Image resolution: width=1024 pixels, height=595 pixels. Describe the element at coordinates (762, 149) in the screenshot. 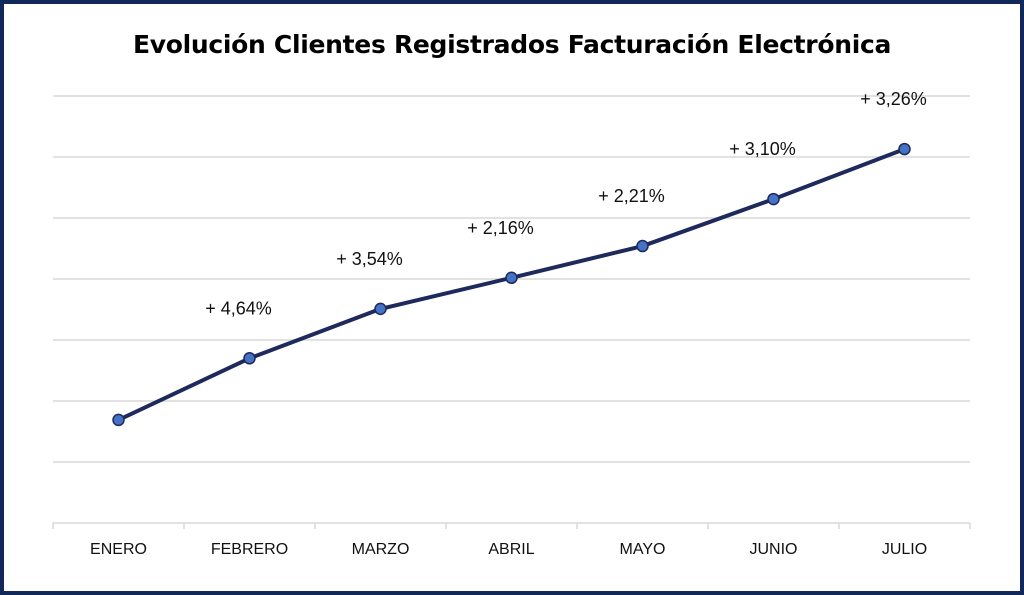

I see `data-label: + 3,10%` at that location.